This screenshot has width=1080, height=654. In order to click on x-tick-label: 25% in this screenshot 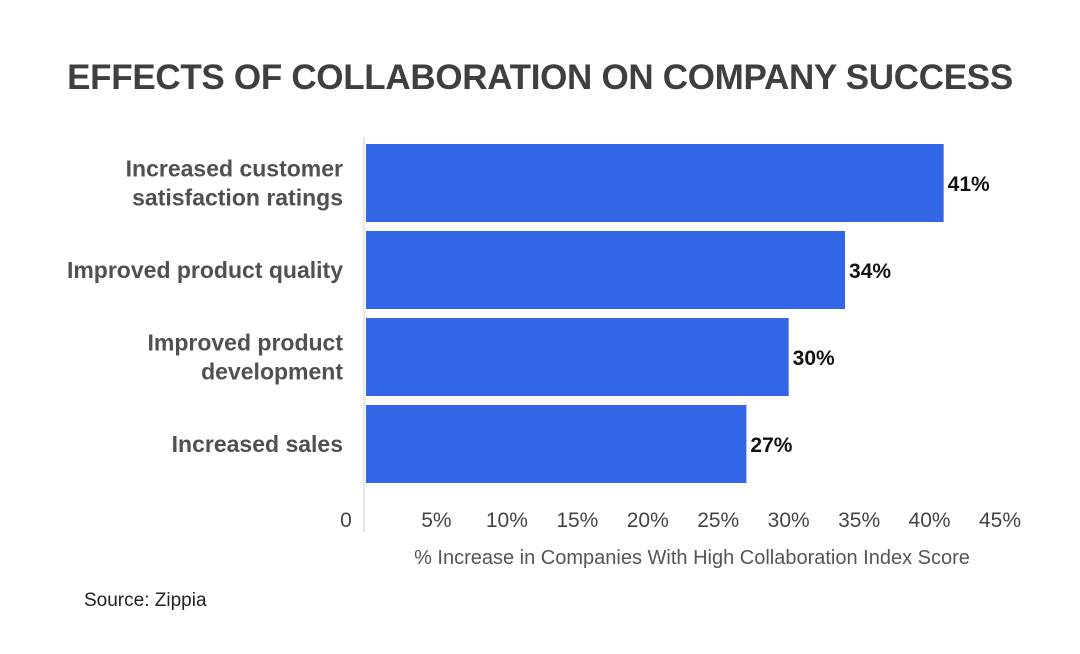, I will do `click(718, 520)`.